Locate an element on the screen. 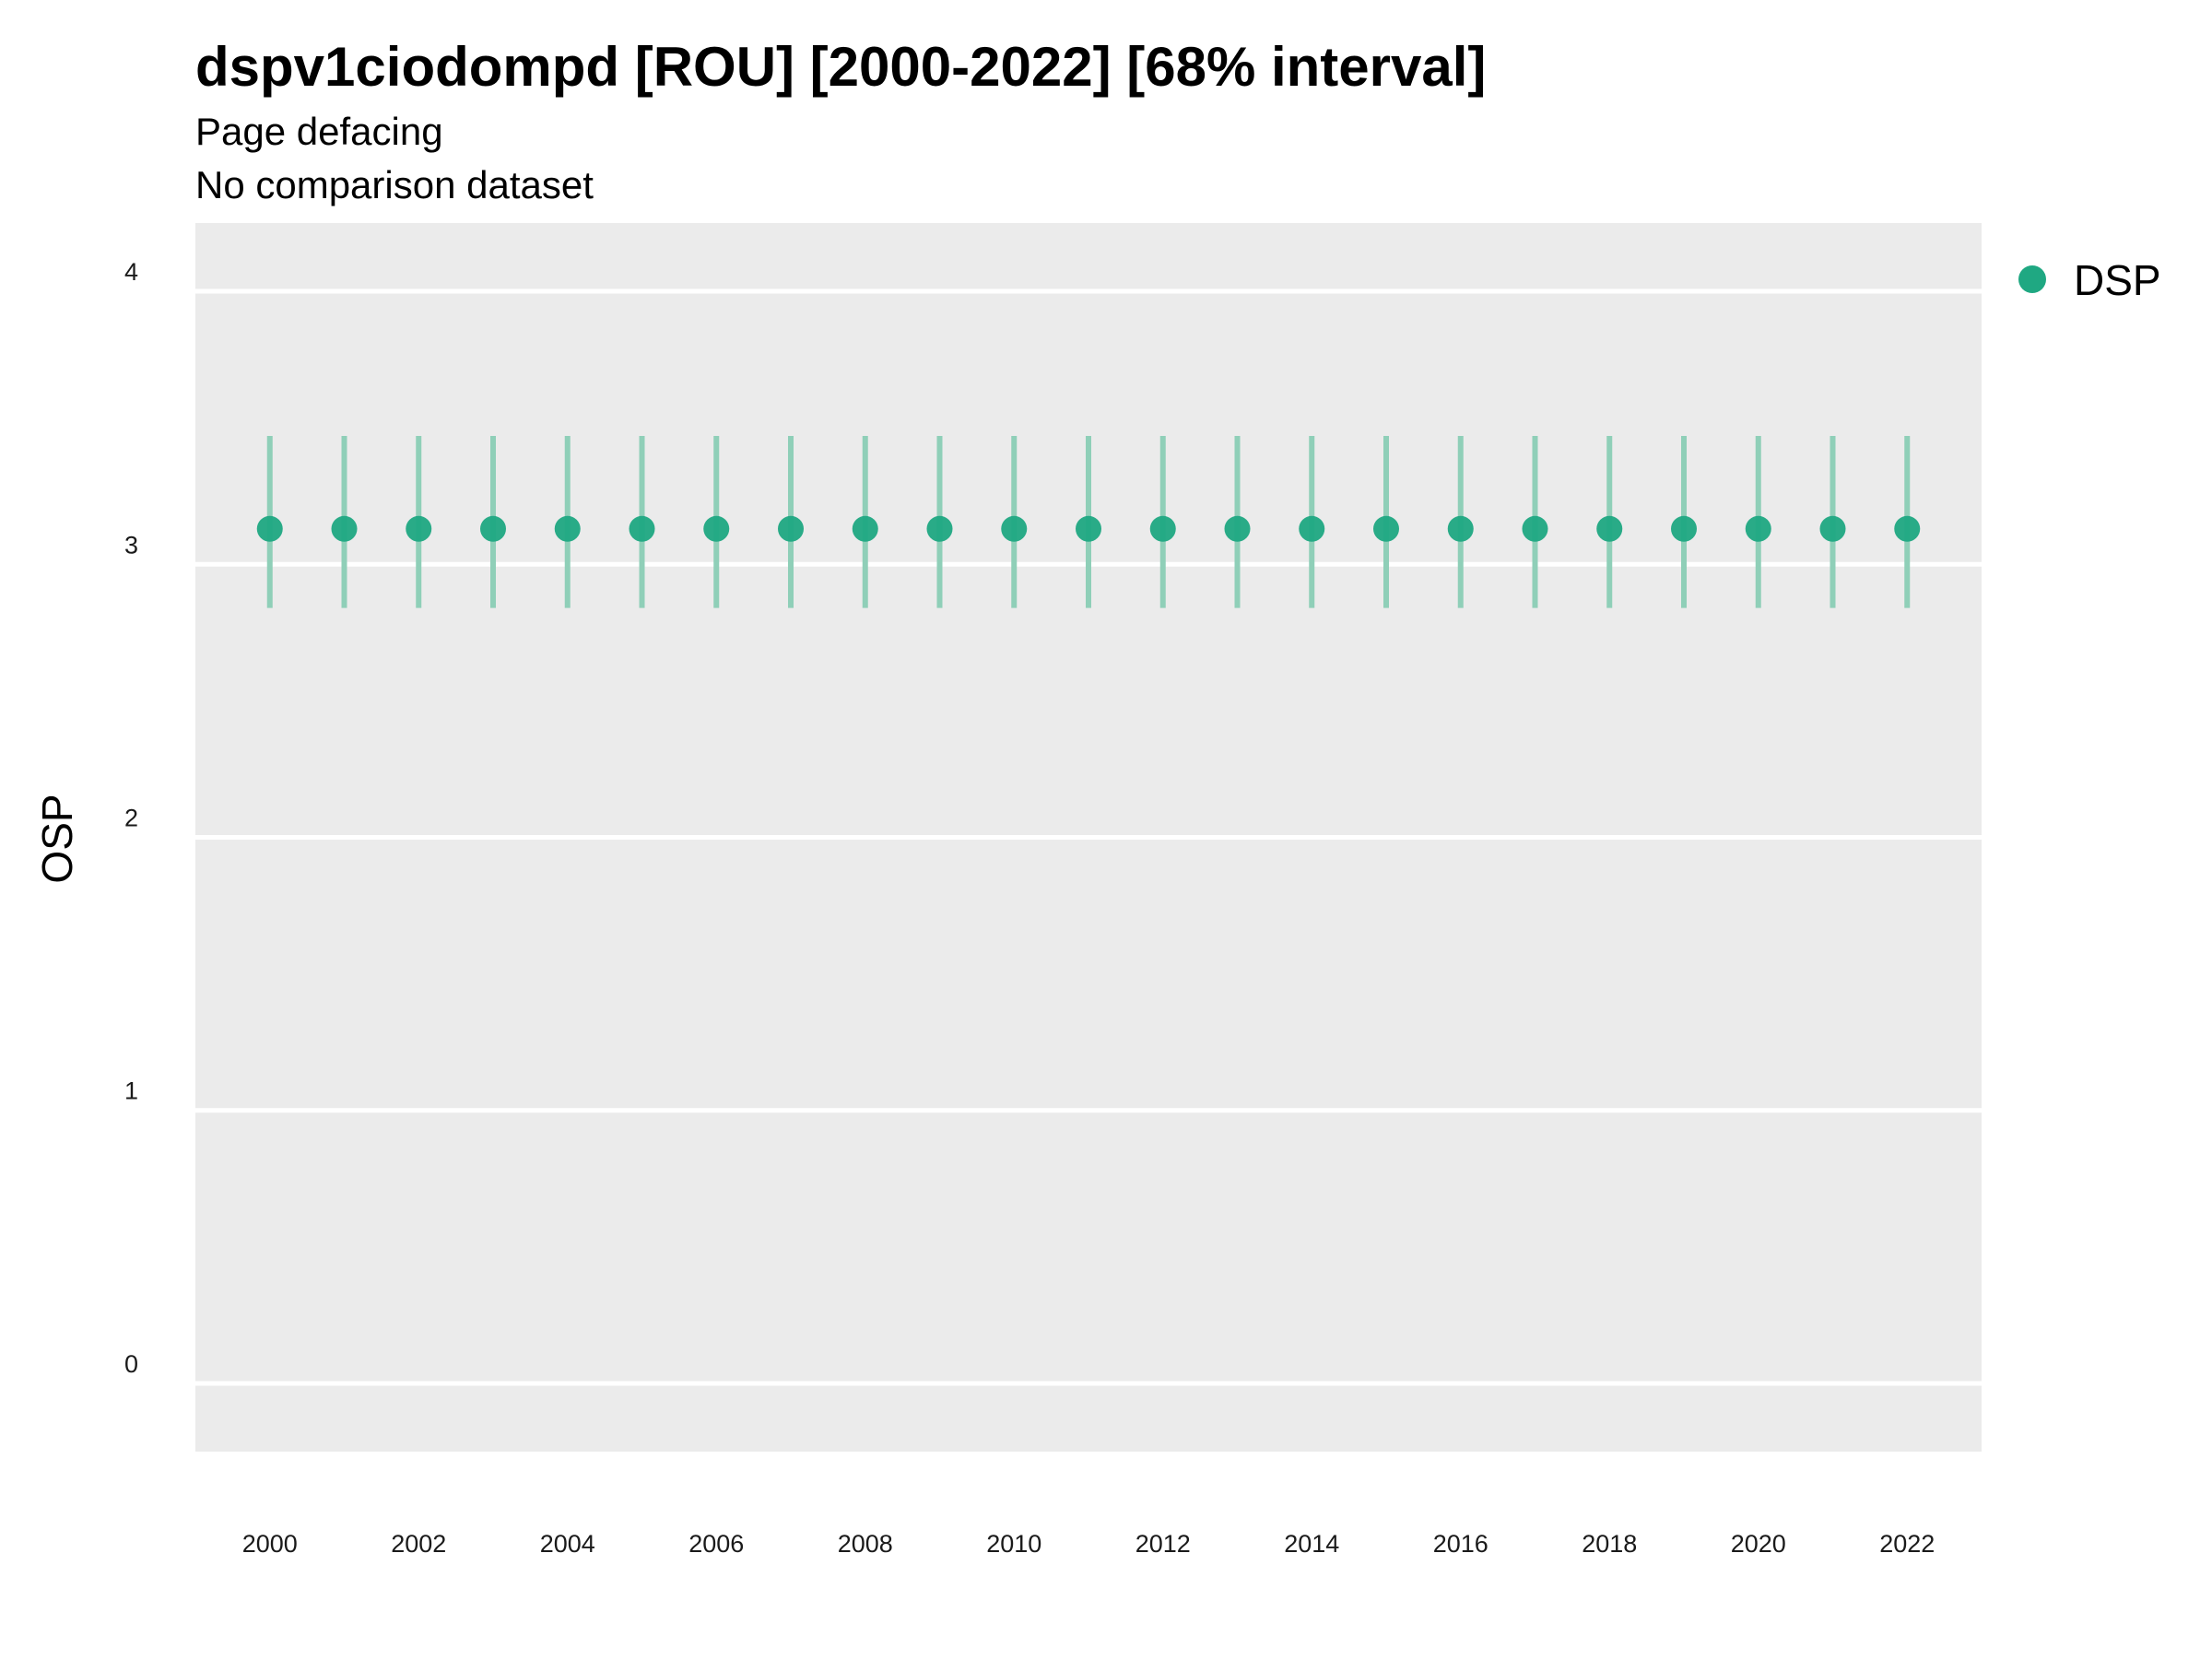 The height and width of the screenshot is (1659, 2212). legend: DSP is located at coordinates (2089, 280).